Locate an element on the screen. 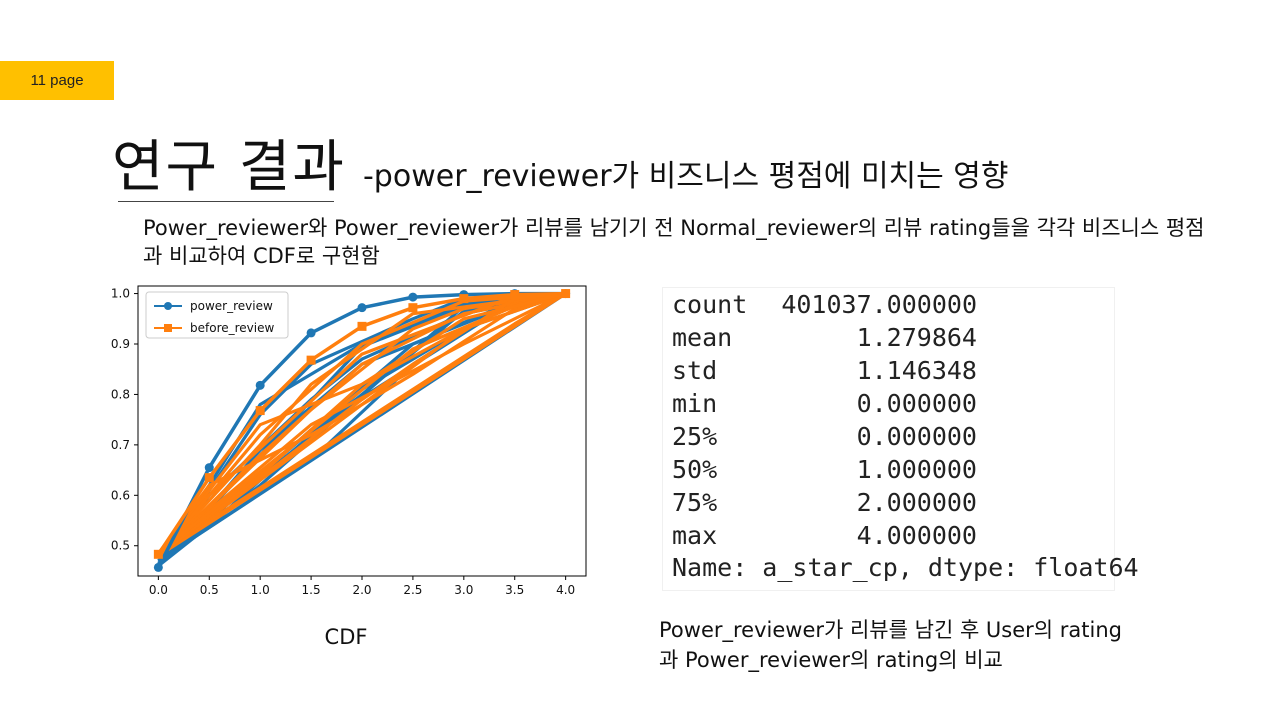  y-tick-label: 1.0 is located at coordinates (120, 294).